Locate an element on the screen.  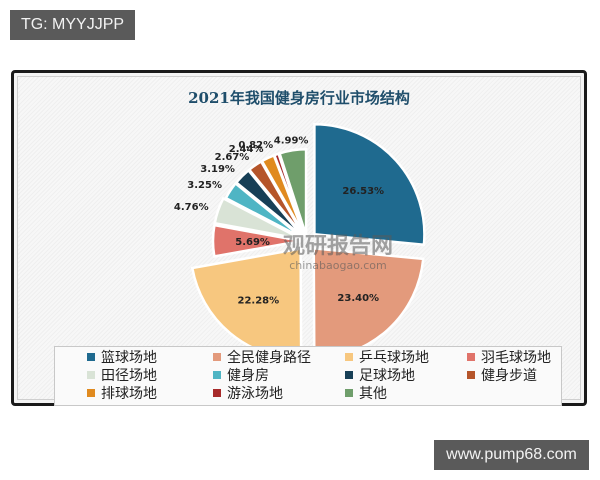
legend-item: 排球场地 is located at coordinates (122, 394).